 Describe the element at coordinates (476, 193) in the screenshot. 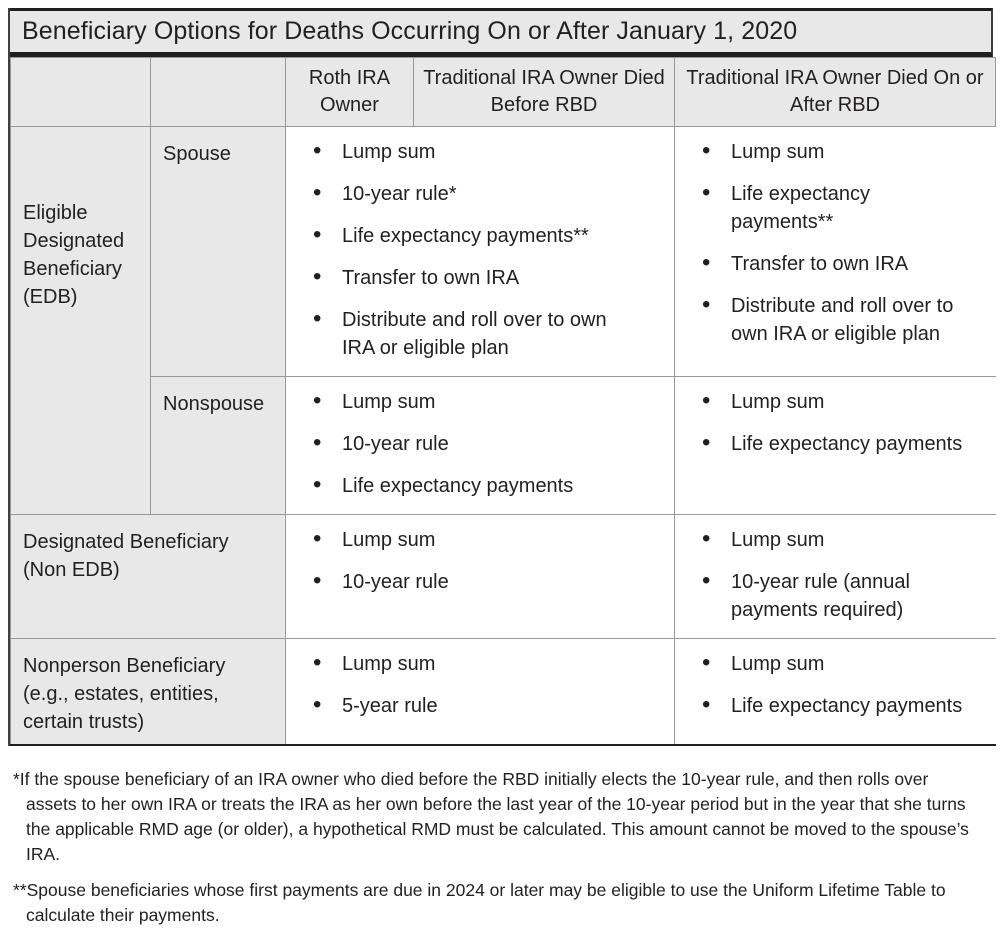

I see `option-item: 10-year rule*` at that location.